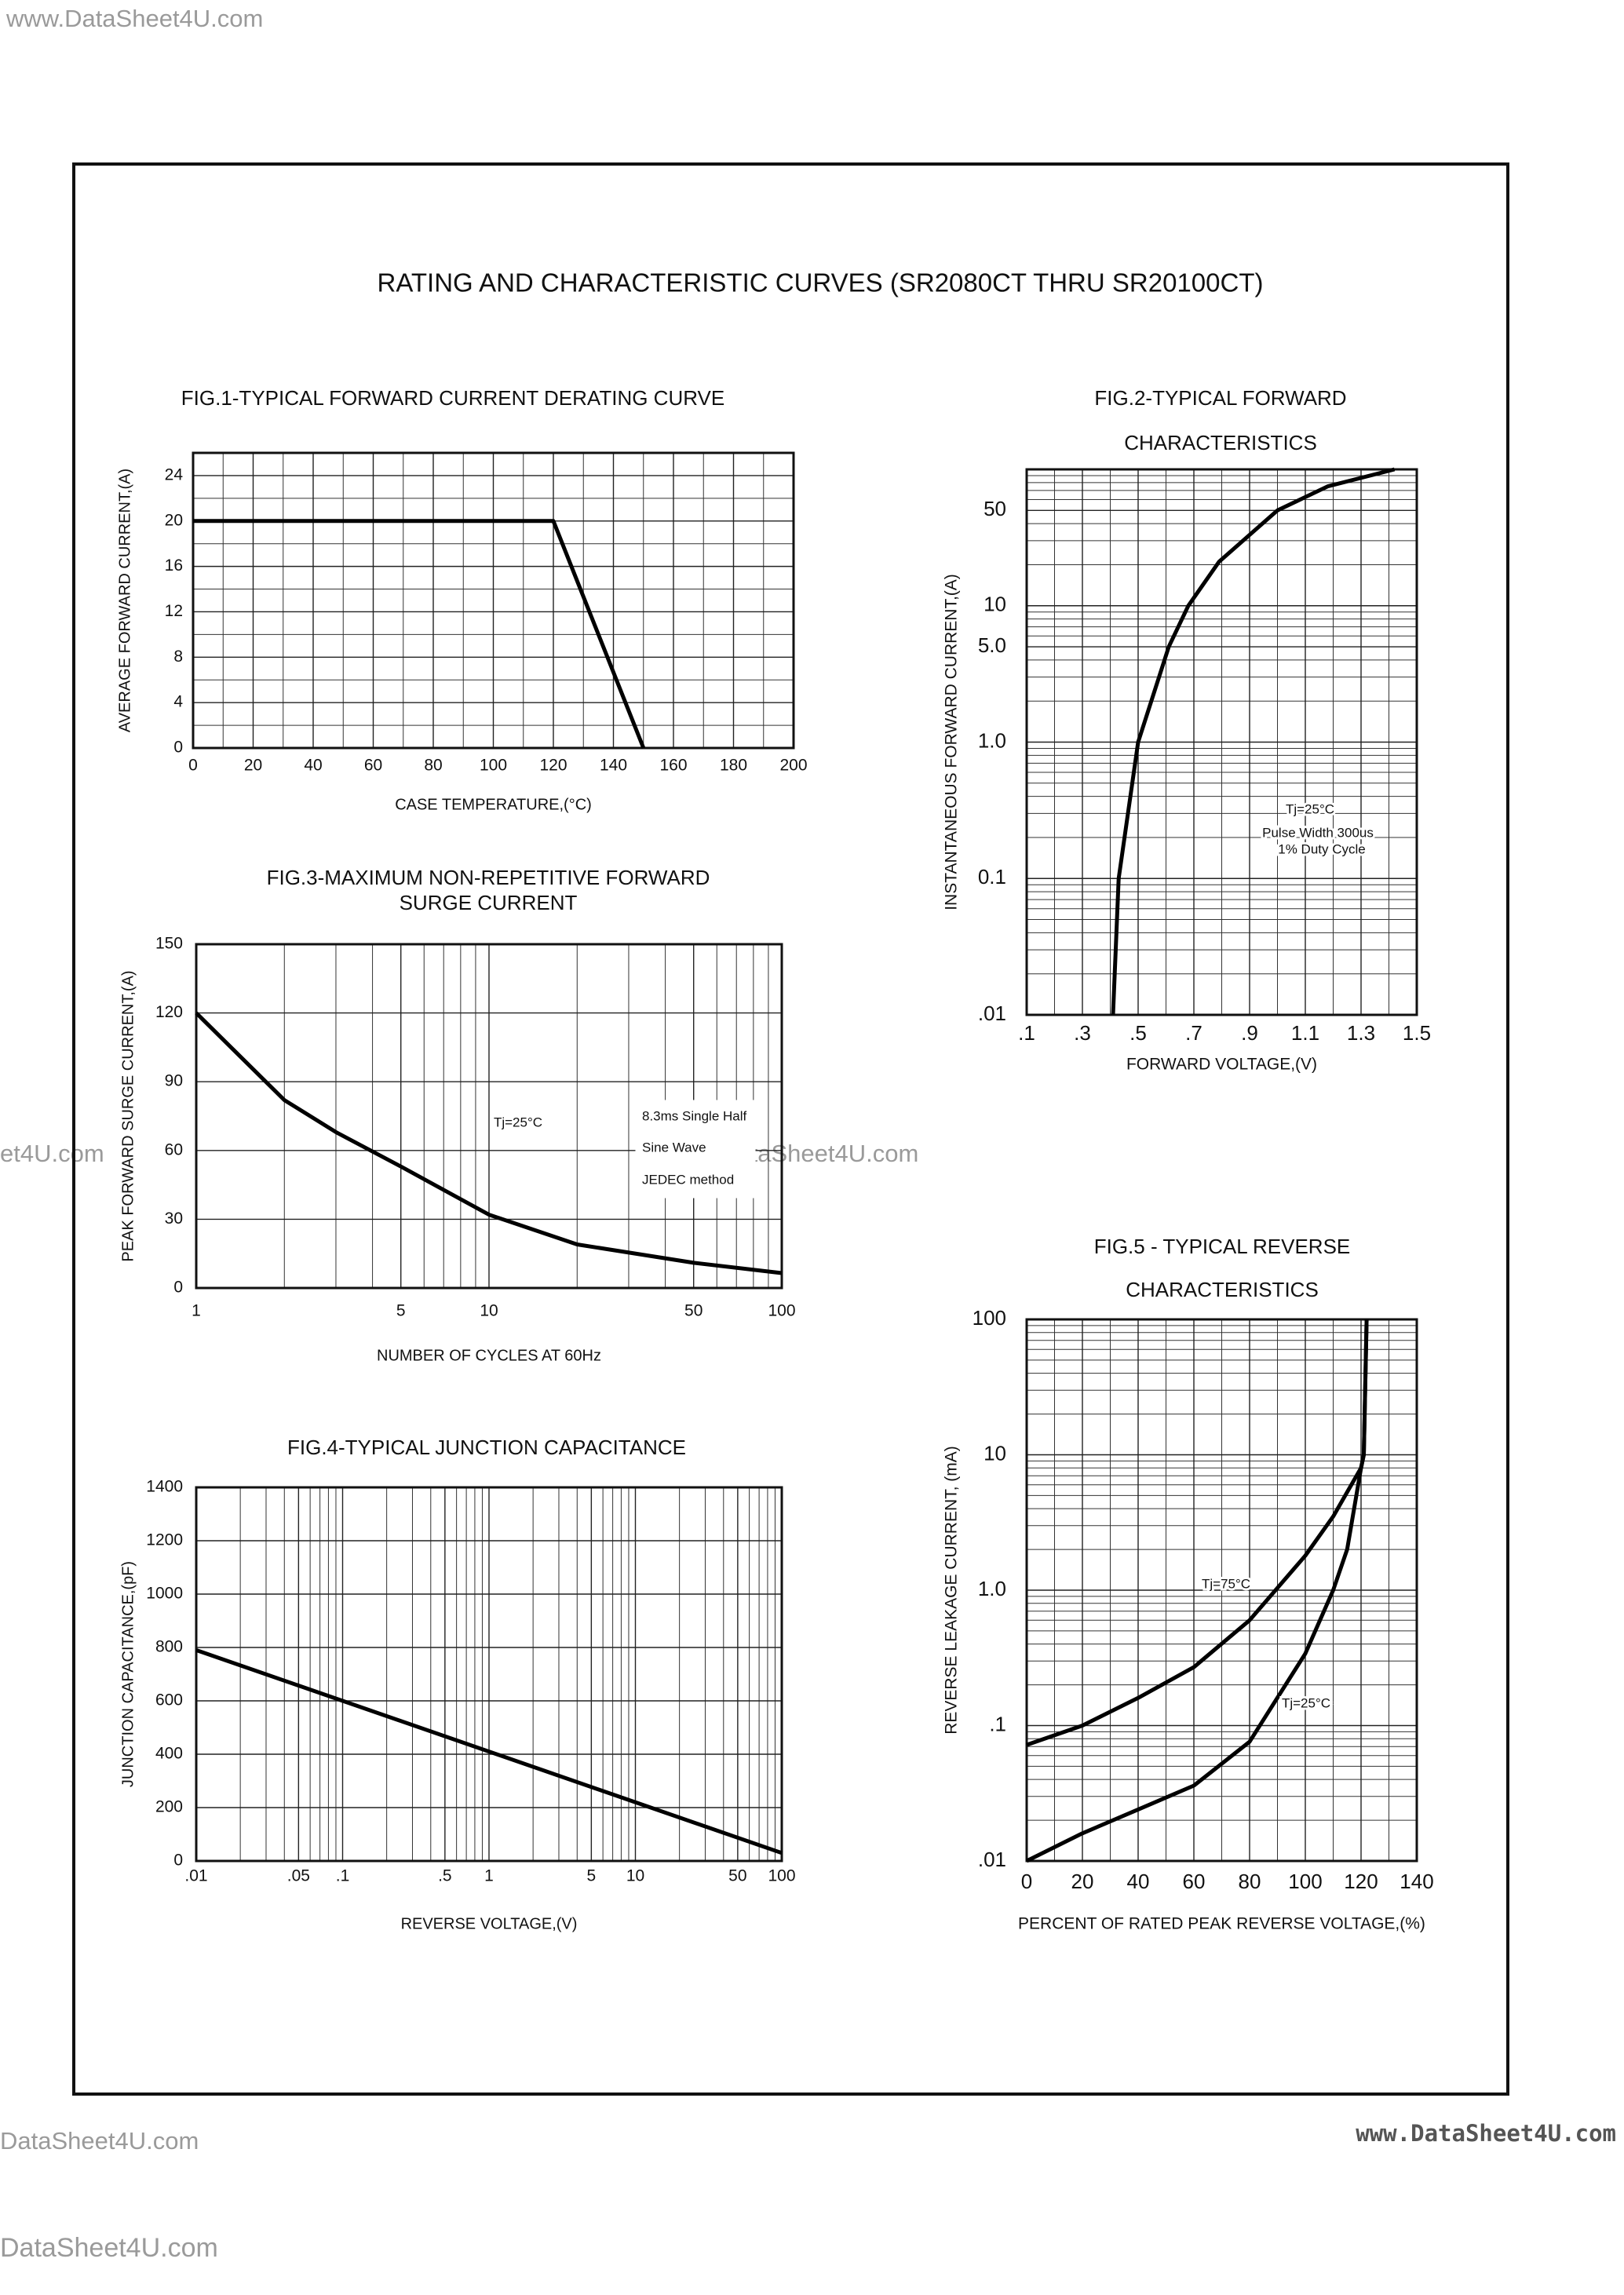 The width and height of the screenshot is (1624, 2295). I want to click on y-tick-label: 4, so click(178, 702).